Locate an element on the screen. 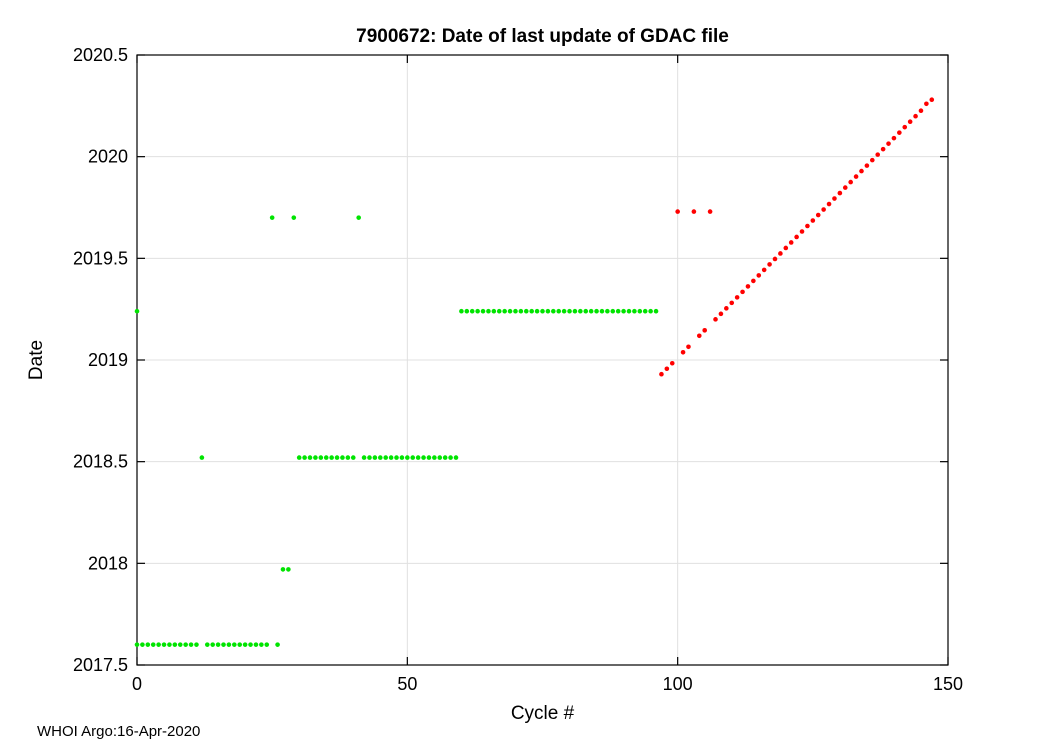 This screenshot has height=750, width=1050. x-tick-label: 100 is located at coordinates (678, 684).